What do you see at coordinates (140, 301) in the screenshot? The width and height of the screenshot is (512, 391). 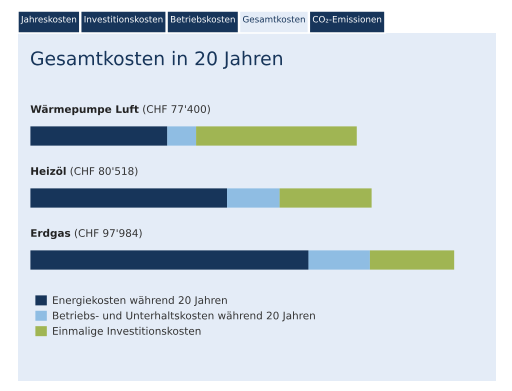 I see `legend-label: Energiekosten während 20 Jahren` at bounding box center [140, 301].